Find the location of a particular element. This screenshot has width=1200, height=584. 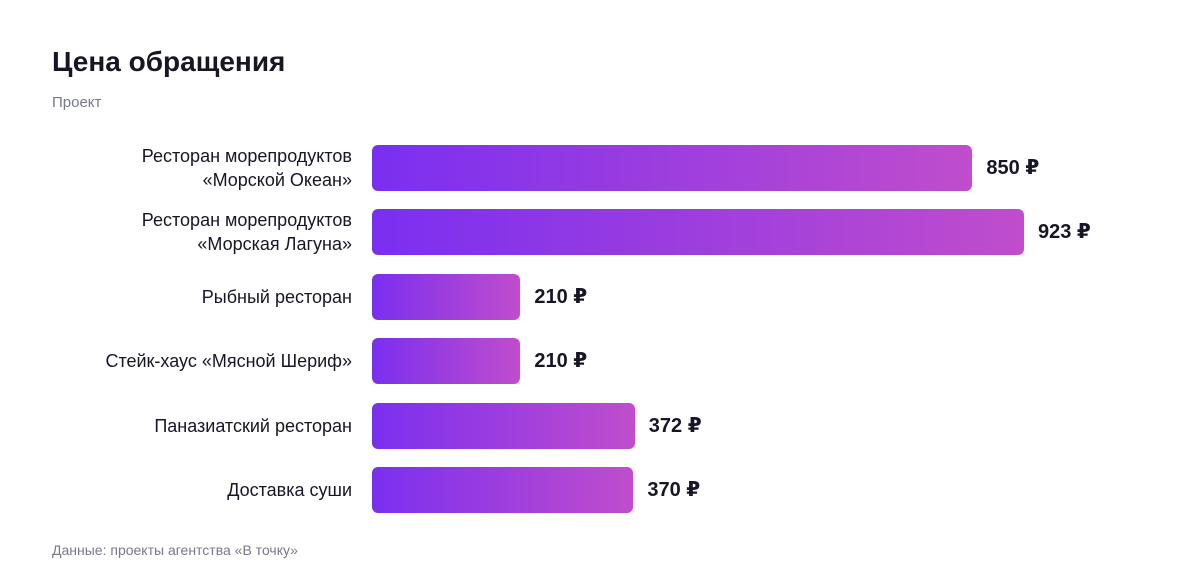

category-label: Ресторан морепродуктов «Морской Океан» is located at coordinates (246, 168).